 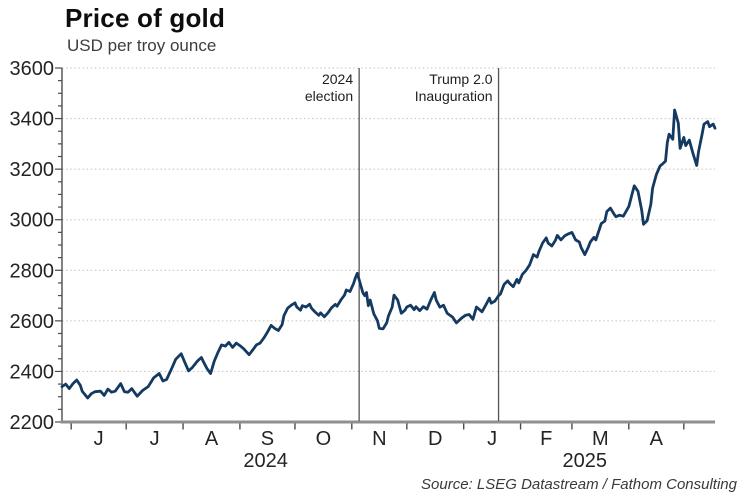 What do you see at coordinates (265, 461) in the screenshot?
I see `x-year-label: 2024` at bounding box center [265, 461].